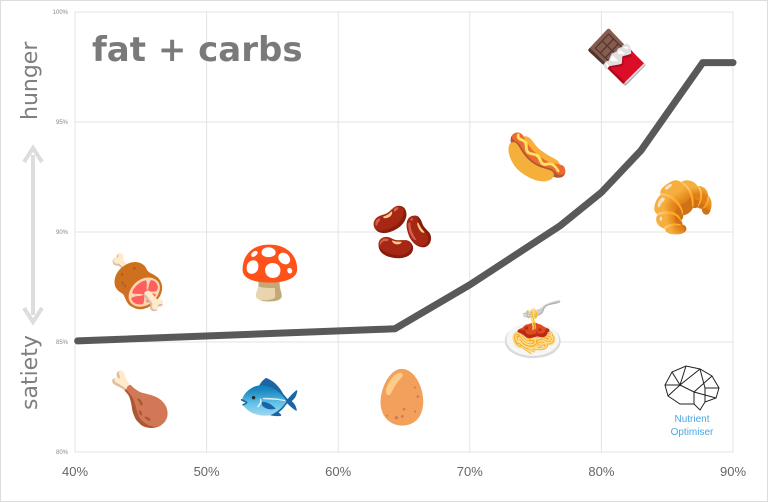 The image size is (768, 502). Describe the element at coordinates (62, 453) in the screenshot. I see `y-tick-label: 80%` at that location.